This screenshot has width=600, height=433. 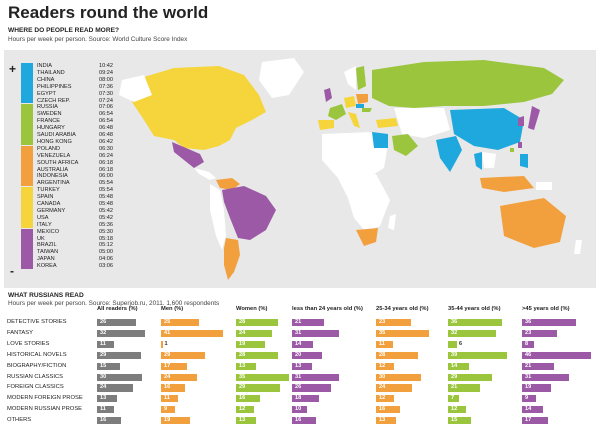 What do you see at coordinates (386, 421) in the screenshot?
I see `bar: 13` at bounding box center [386, 421].